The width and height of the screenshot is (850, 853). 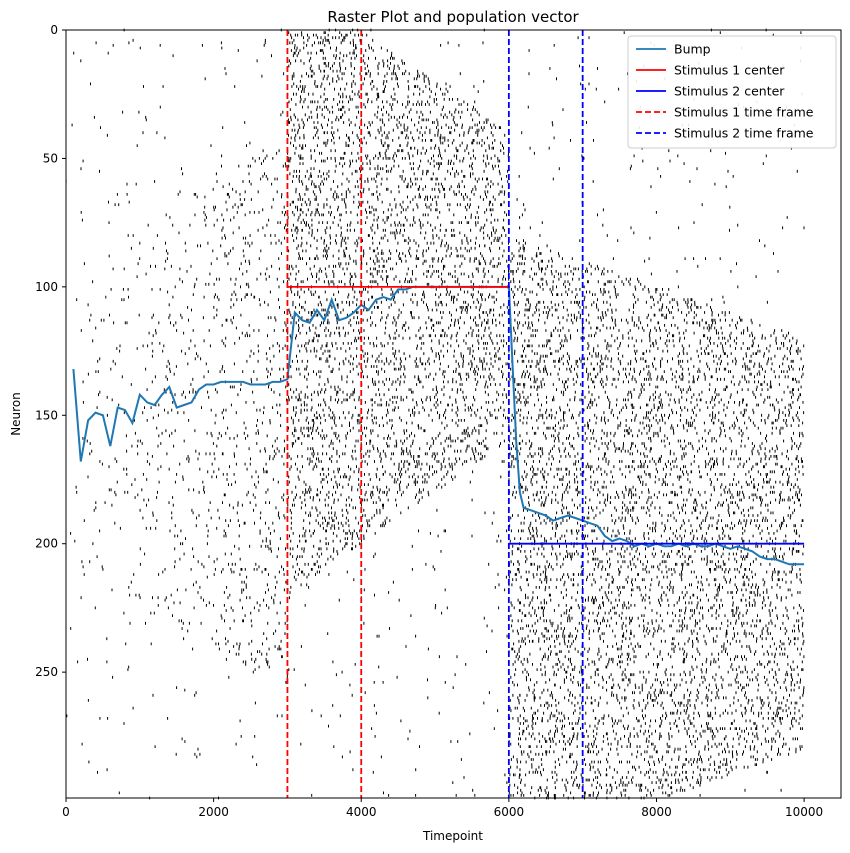 What do you see at coordinates (692, 49) in the screenshot?
I see `legend-label: Bump` at bounding box center [692, 49].